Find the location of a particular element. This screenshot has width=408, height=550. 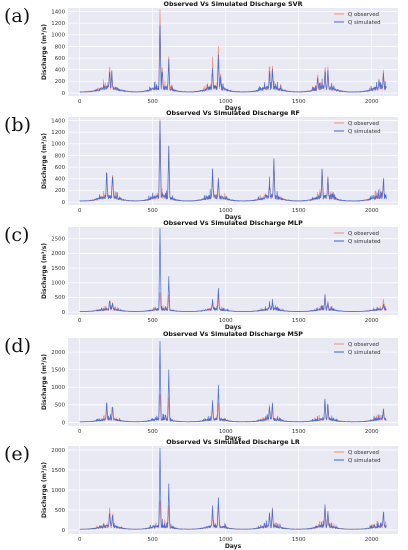

chart-title: Observed Vs Simulated Discharge LR is located at coordinates (233, 442).